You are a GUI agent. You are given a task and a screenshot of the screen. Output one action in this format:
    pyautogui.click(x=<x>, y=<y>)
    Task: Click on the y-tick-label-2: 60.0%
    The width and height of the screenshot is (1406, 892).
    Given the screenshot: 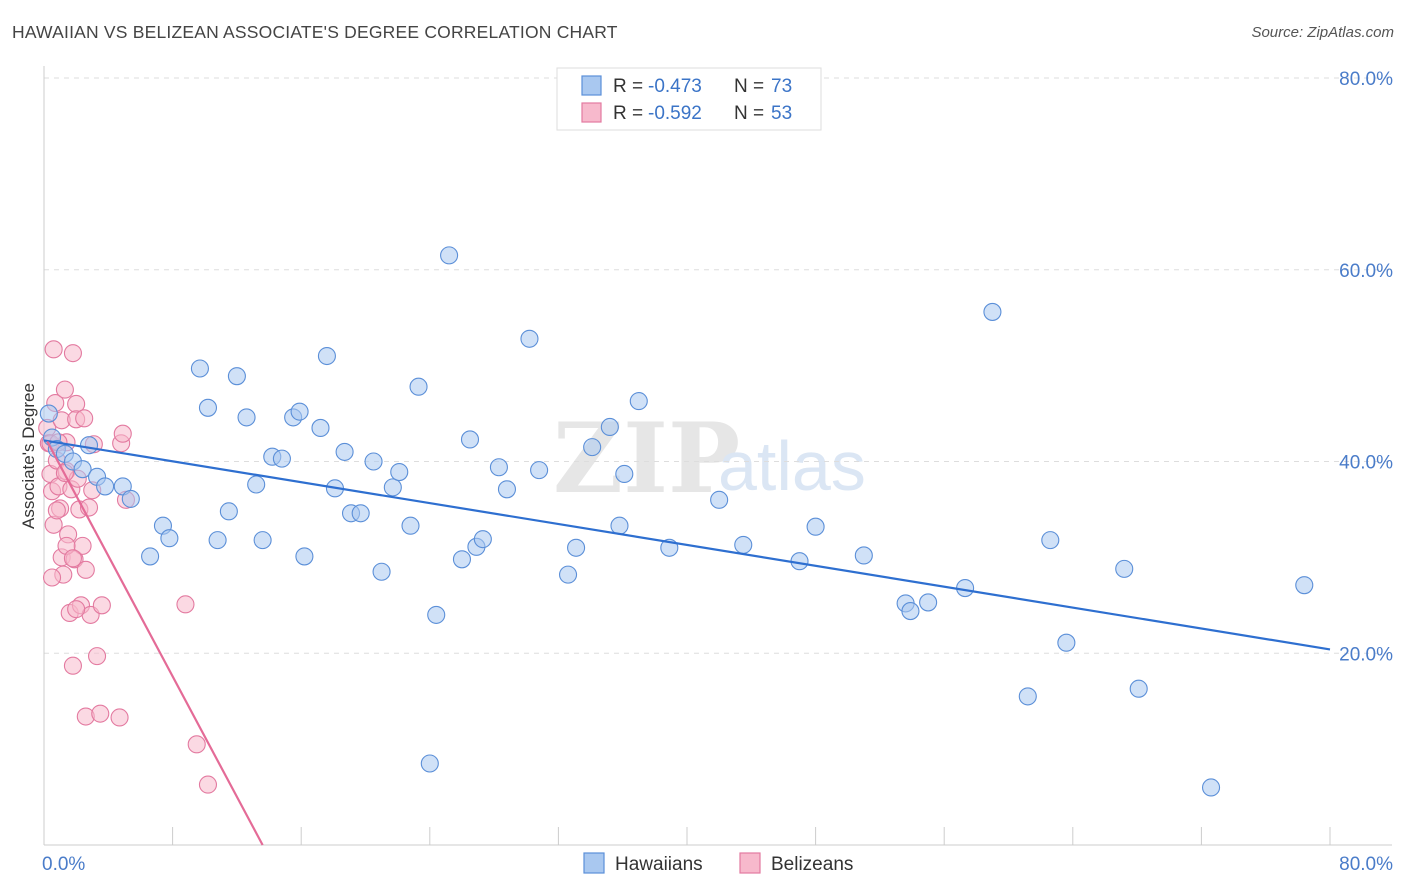 What is the action you would take?
    pyautogui.click(x=1366, y=271)
    